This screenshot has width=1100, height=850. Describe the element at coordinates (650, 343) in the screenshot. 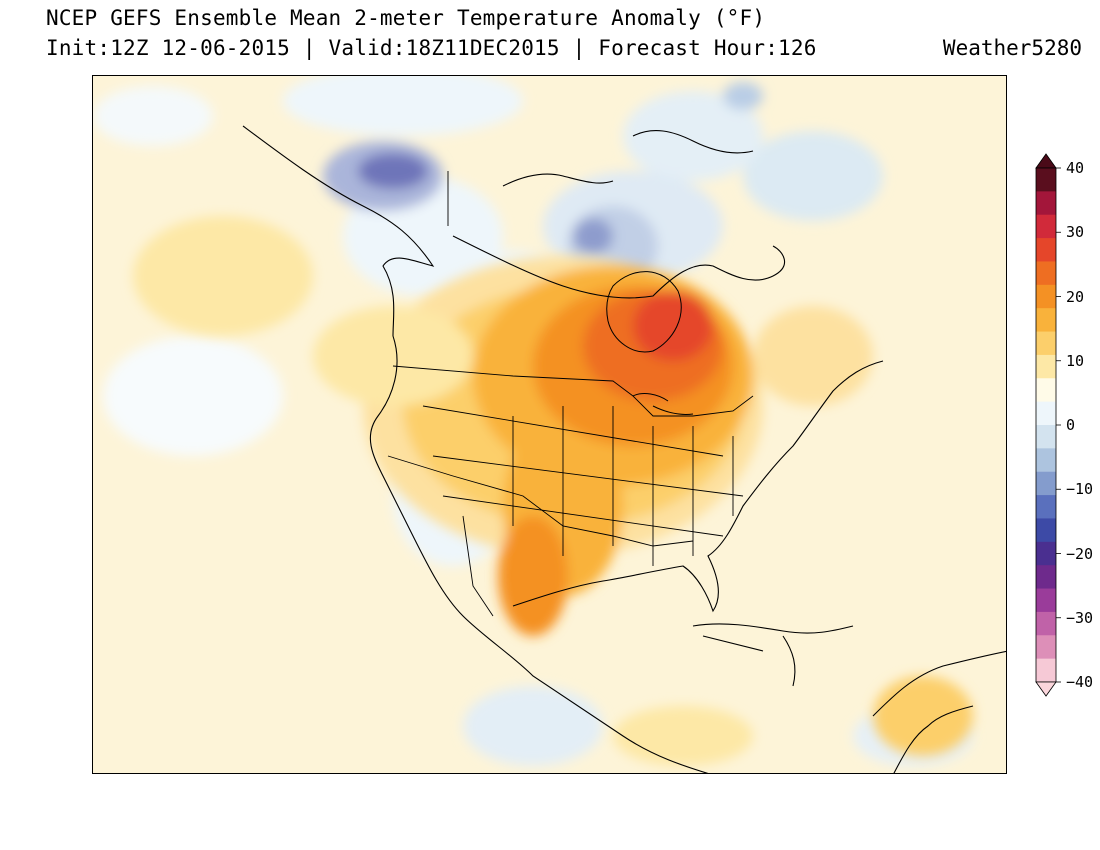

I see `lakes` at that location.